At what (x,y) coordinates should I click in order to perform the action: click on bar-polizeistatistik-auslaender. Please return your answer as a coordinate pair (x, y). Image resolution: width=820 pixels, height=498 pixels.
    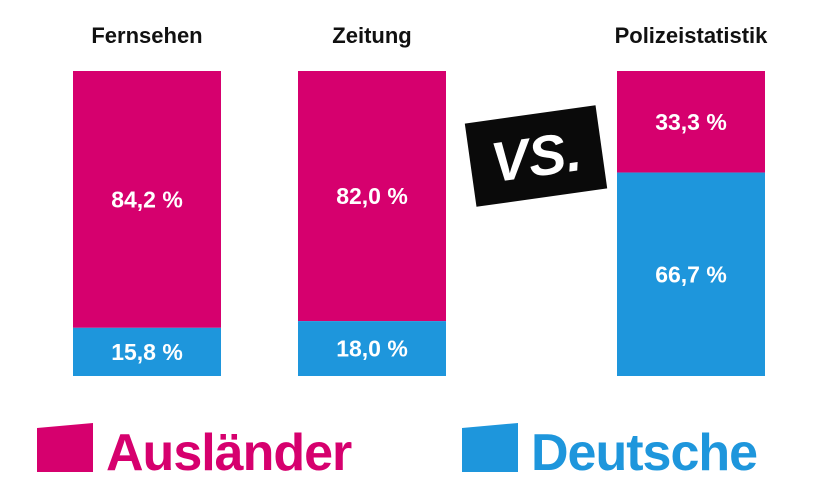
    Looking at the image, I should click on (691, 122).